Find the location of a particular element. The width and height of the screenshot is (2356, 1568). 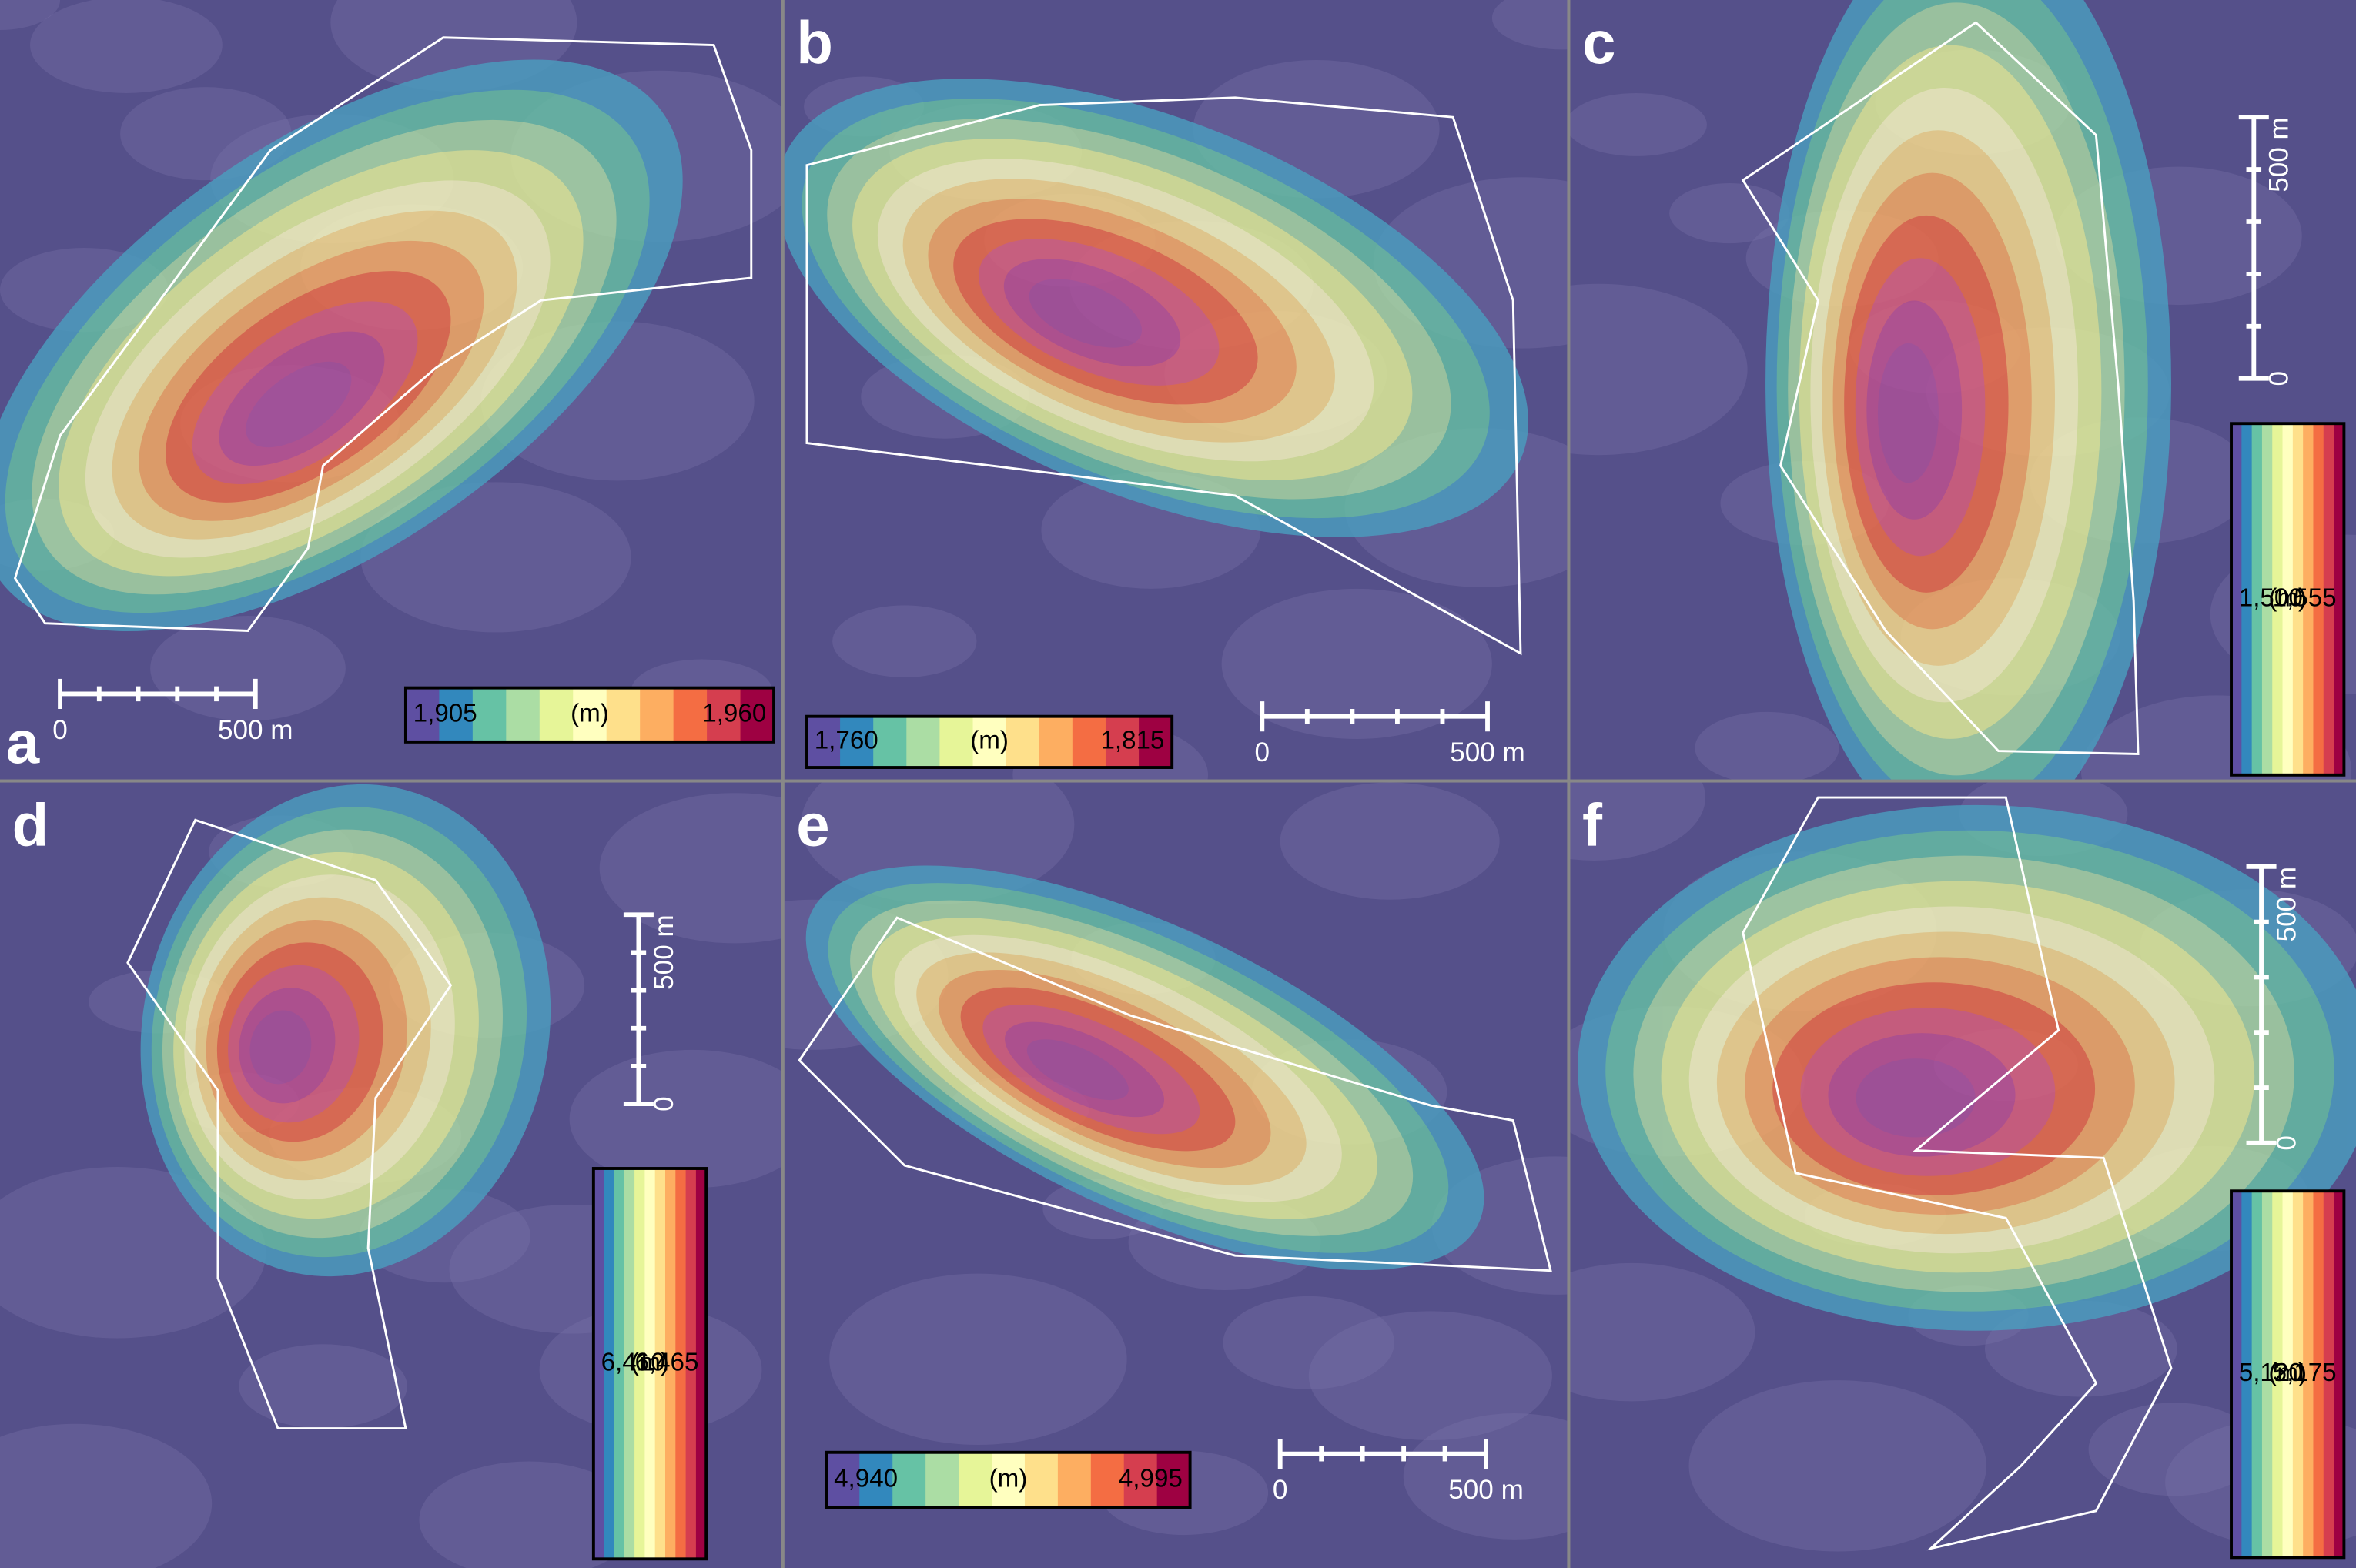

panel-letter: f is located at coordinates (1592, 825).